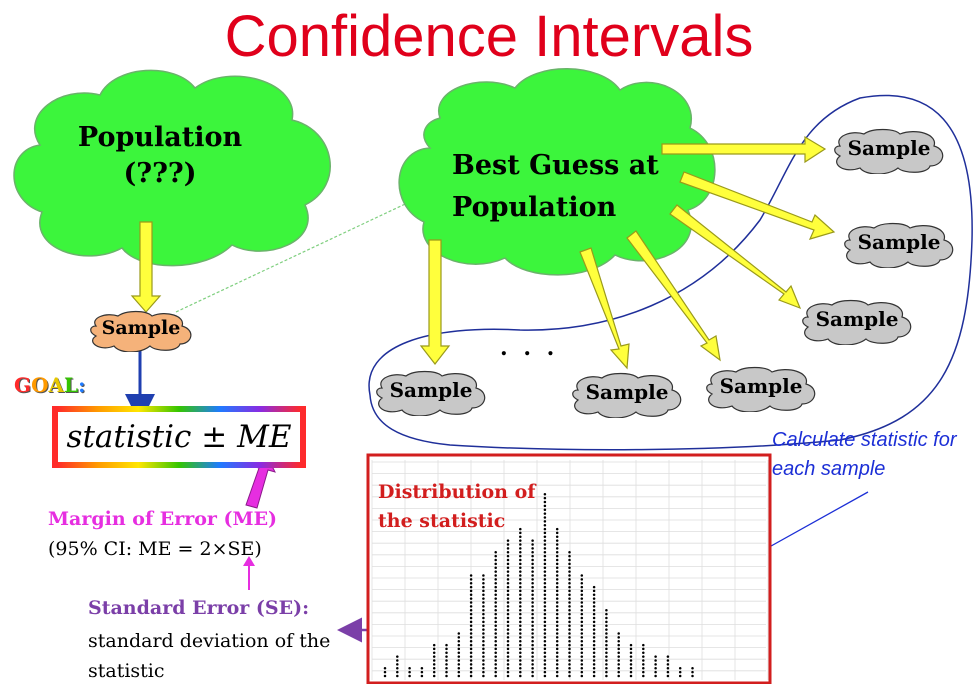 Image resolution: width=978 pixels, height=686 pixels. What do you see at coordinates (534, 207) in the screenshot?
I see `best-guess-line2: Population` at bounding box center [534, 207].